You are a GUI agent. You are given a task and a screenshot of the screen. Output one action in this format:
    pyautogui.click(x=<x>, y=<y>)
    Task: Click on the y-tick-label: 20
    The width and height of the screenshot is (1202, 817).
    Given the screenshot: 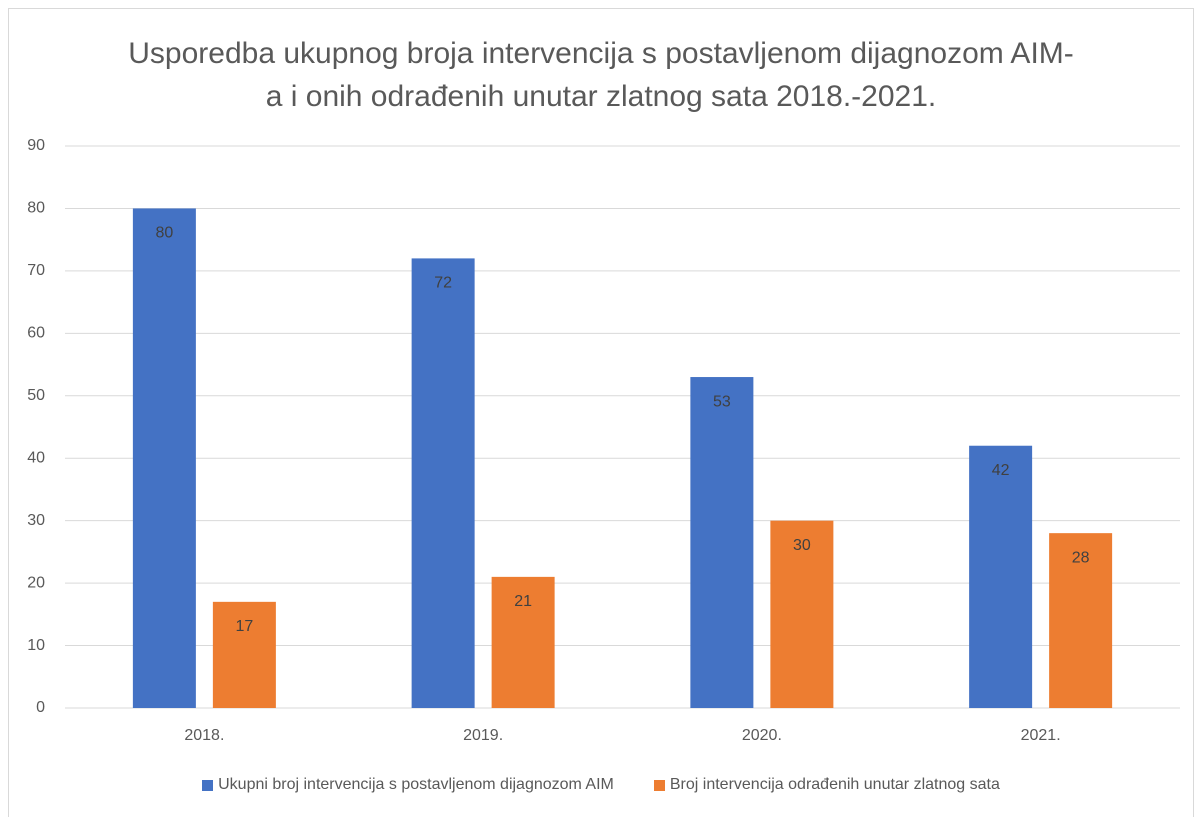 What is the action you would take?
    pyautogui.click(x=36, y=582)
    